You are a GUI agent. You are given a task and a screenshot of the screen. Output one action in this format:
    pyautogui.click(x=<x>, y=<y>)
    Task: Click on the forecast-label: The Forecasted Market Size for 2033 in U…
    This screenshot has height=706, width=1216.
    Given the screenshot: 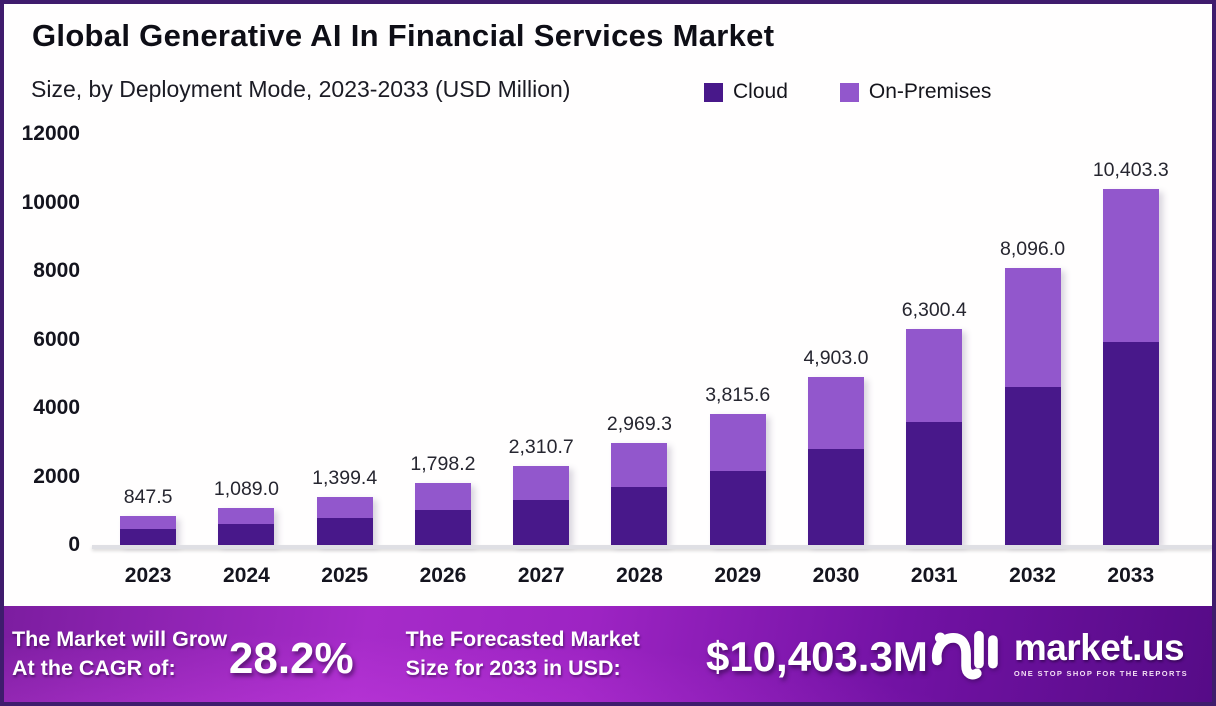 What is the action you would take?
    pyautogui.click(x=543, y=654)
    